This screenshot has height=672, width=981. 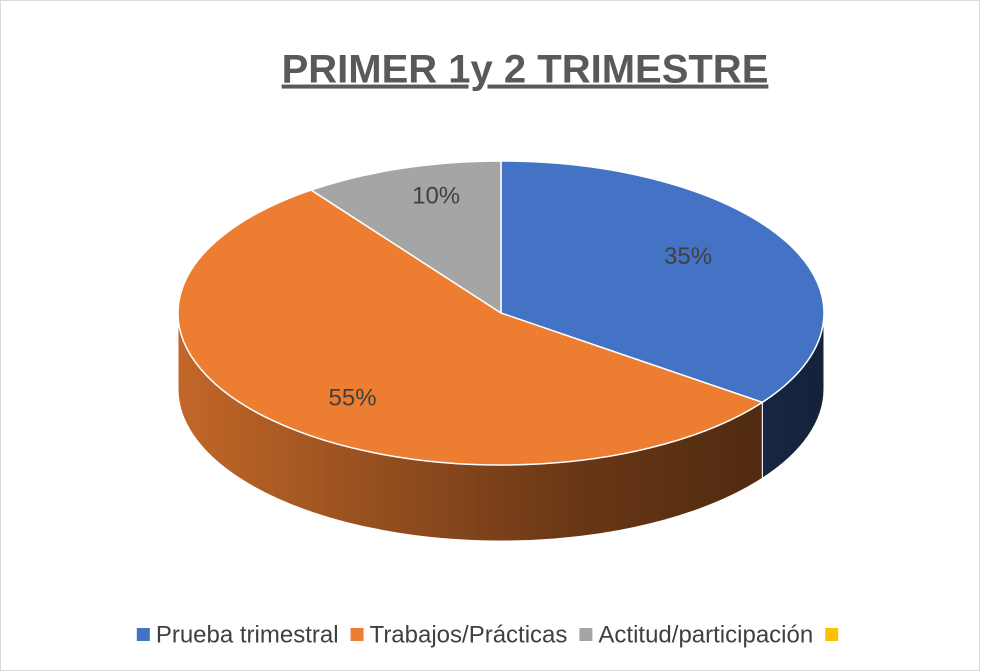 I want to click on data-label: 35%, so click(x=688, y=256).